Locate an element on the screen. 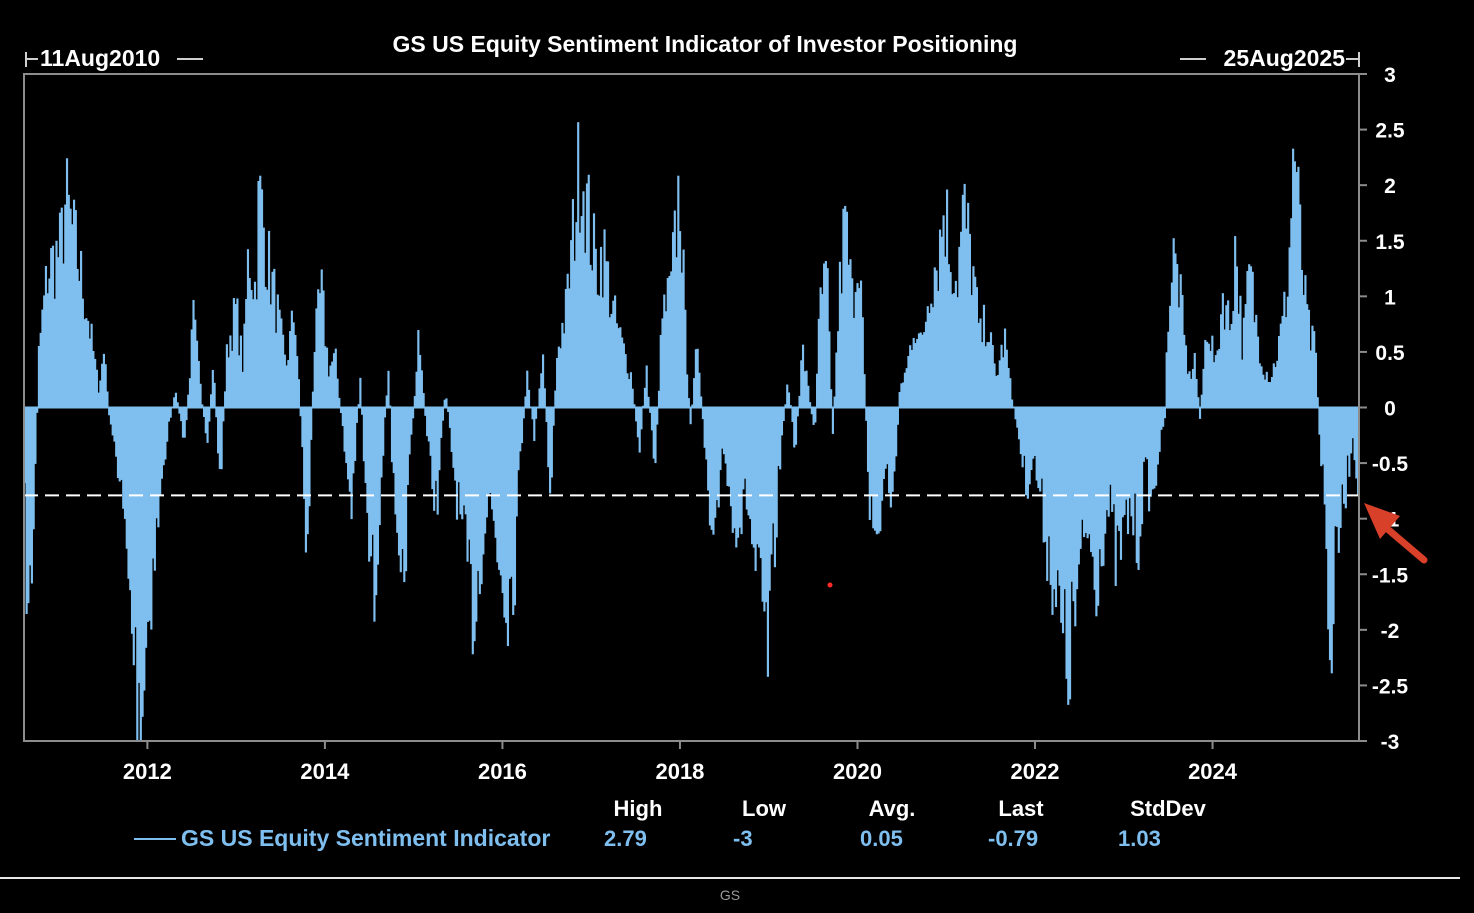 The image size is (1474, 913). y-tick-label: -2.5 is located at coordinates (1390, 686).